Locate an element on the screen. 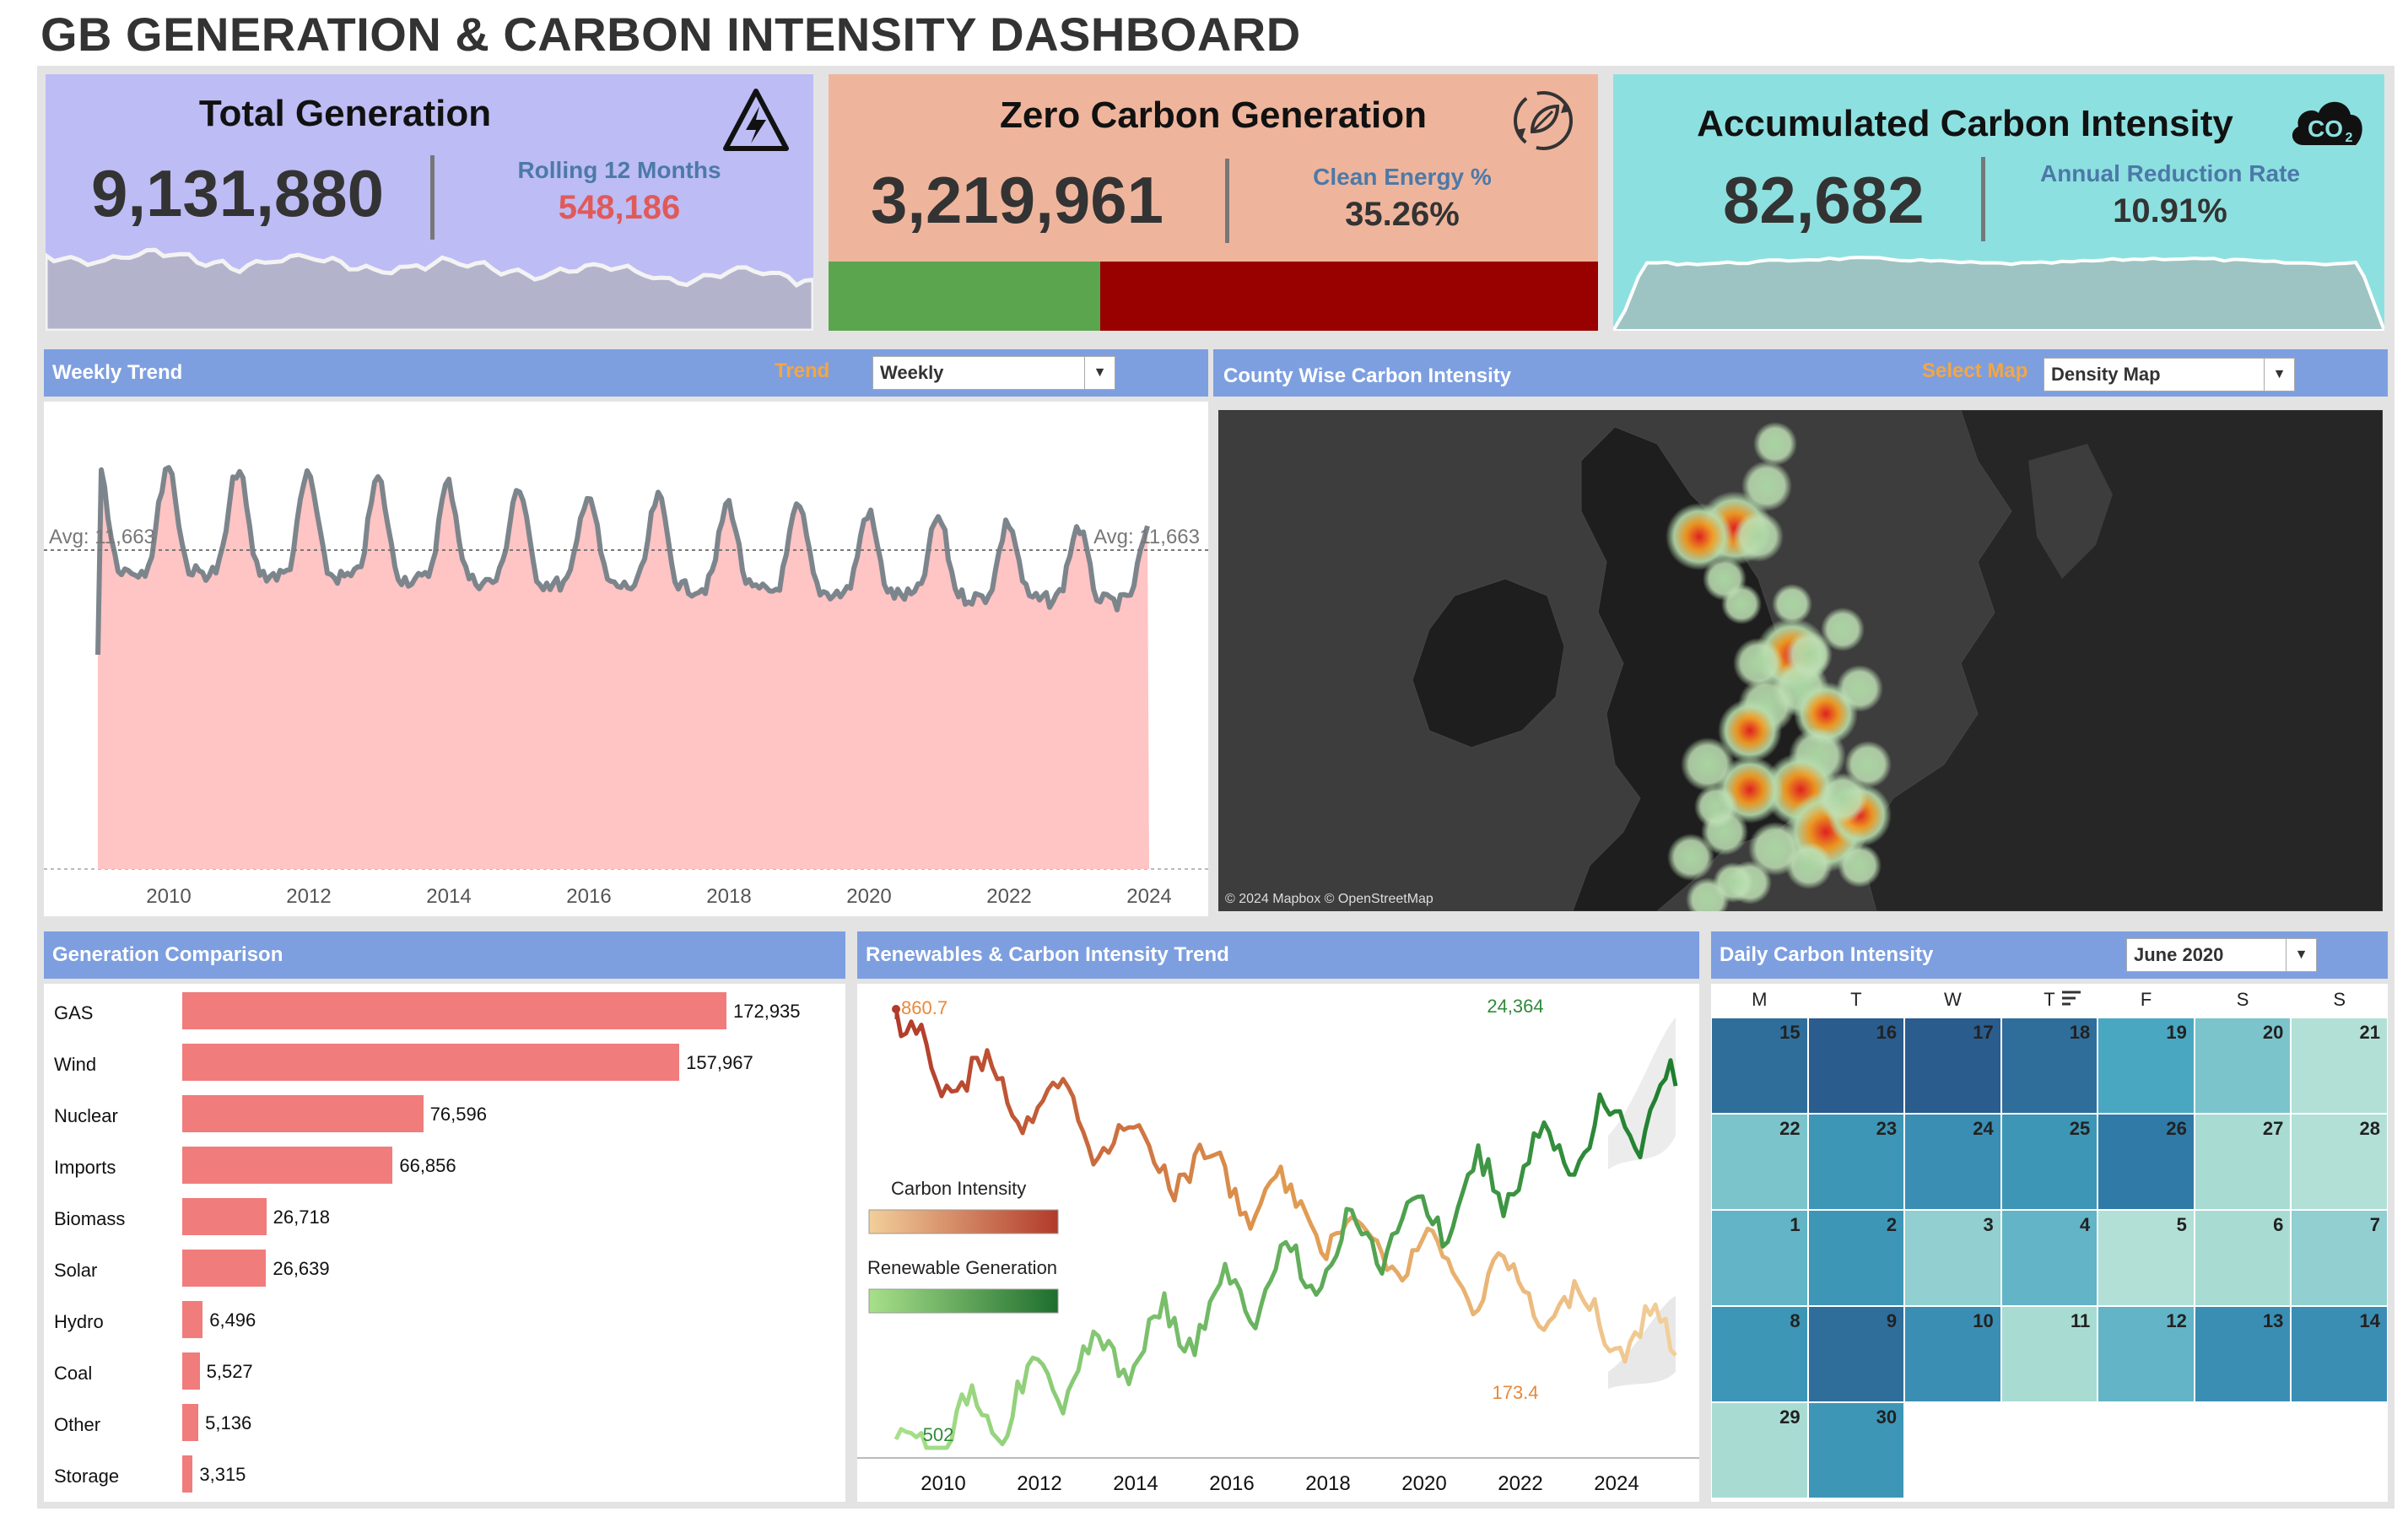 The image size is (2408, 1517). panel-title: Renewables & Carbon Intensity Trend is located at coordinates (1048, 955).